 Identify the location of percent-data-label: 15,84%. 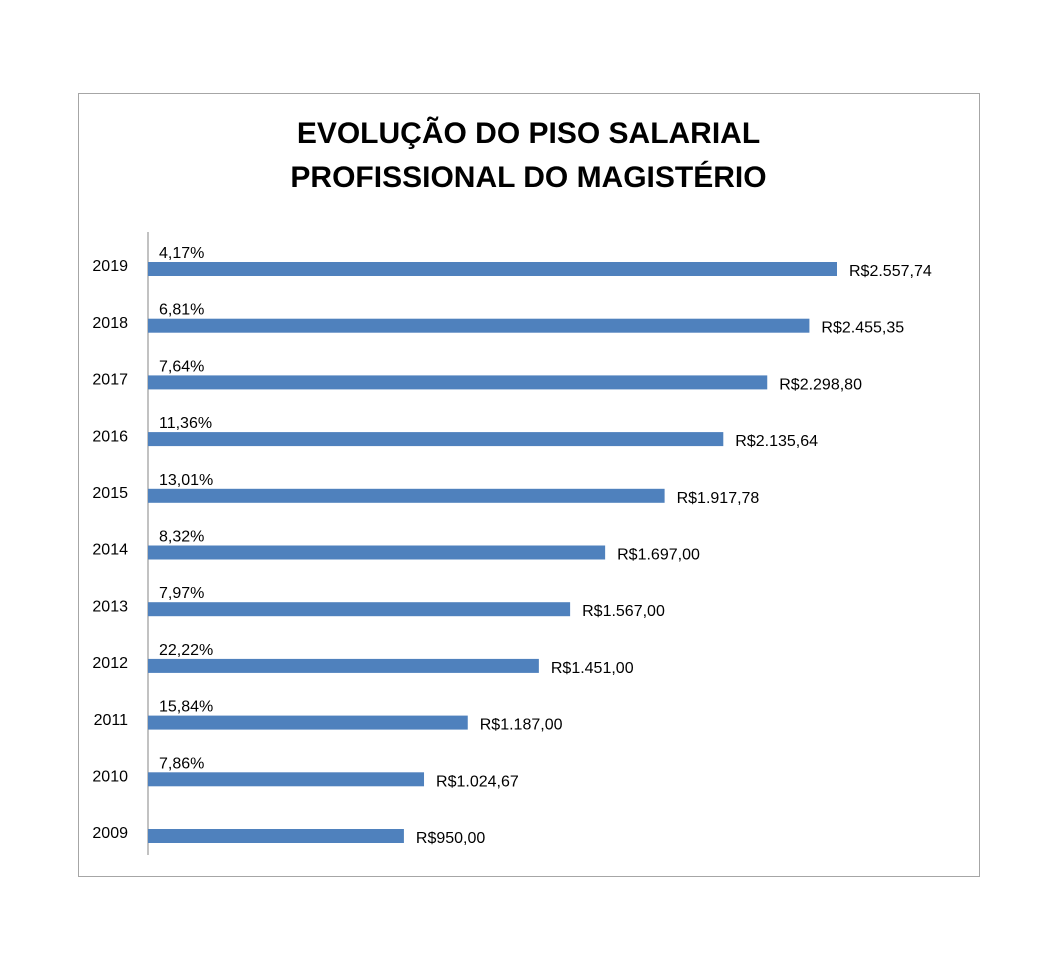
(186, 707).